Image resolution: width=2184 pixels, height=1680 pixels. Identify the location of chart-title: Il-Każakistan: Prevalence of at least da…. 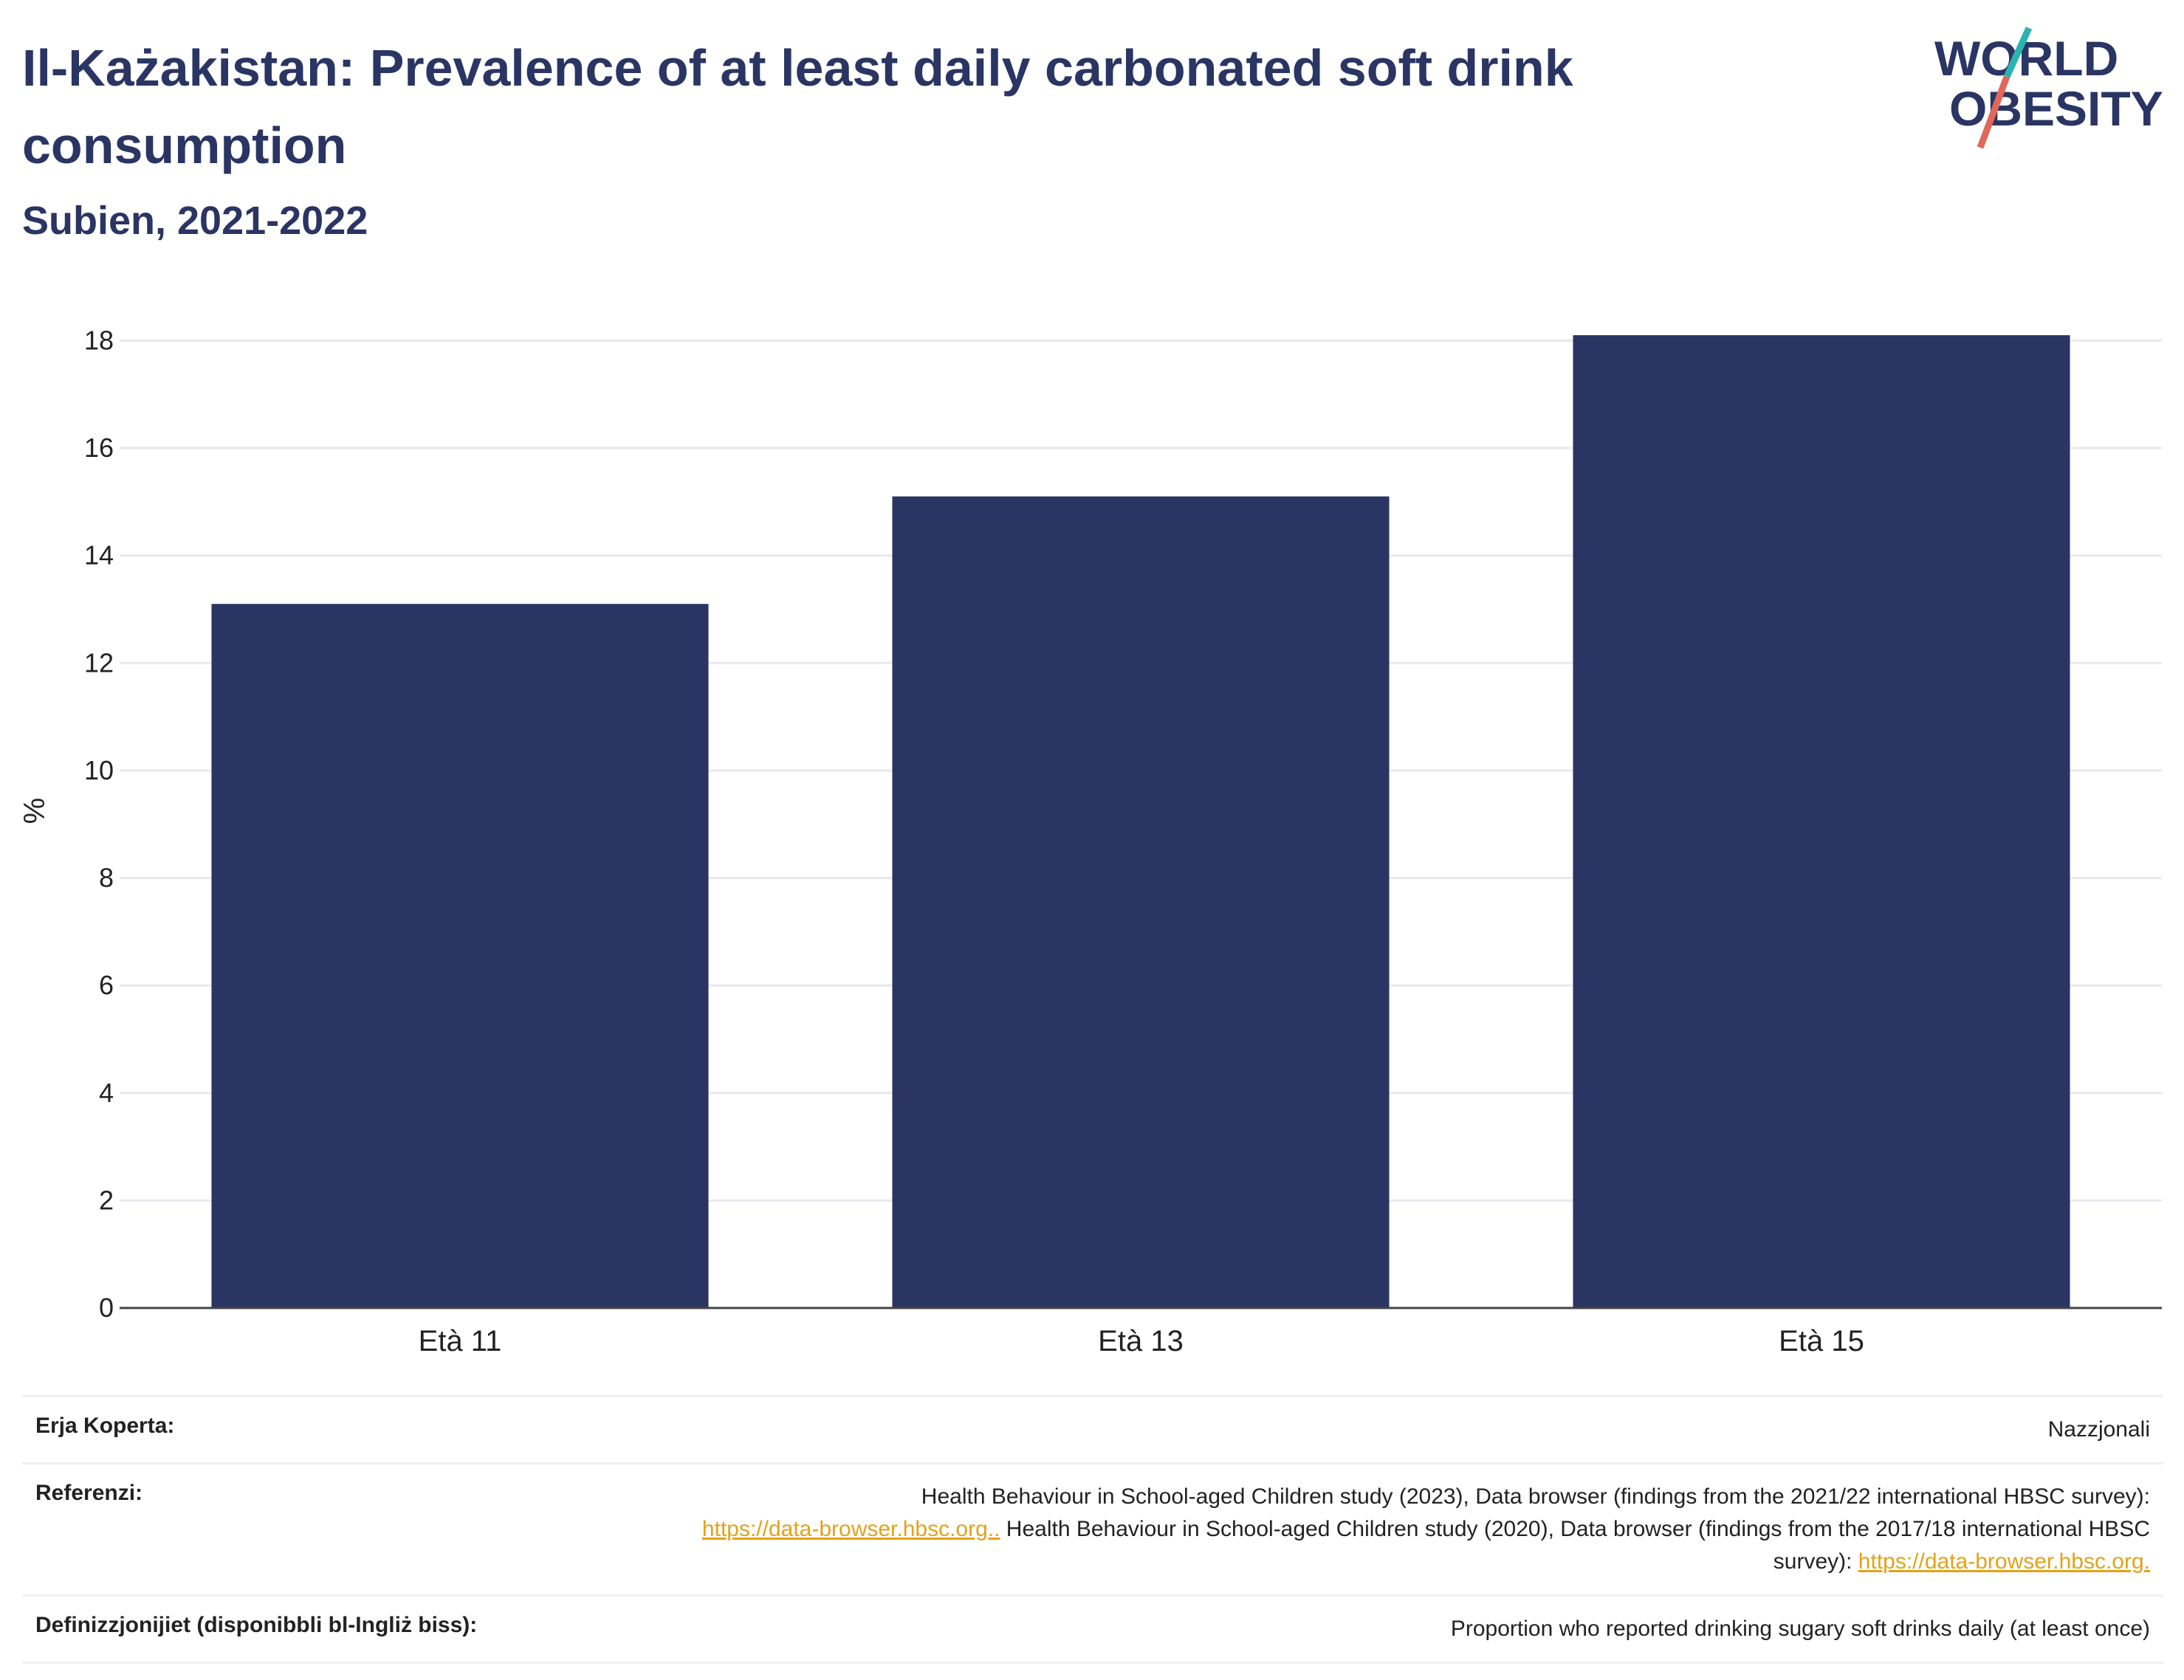
(798, 107).